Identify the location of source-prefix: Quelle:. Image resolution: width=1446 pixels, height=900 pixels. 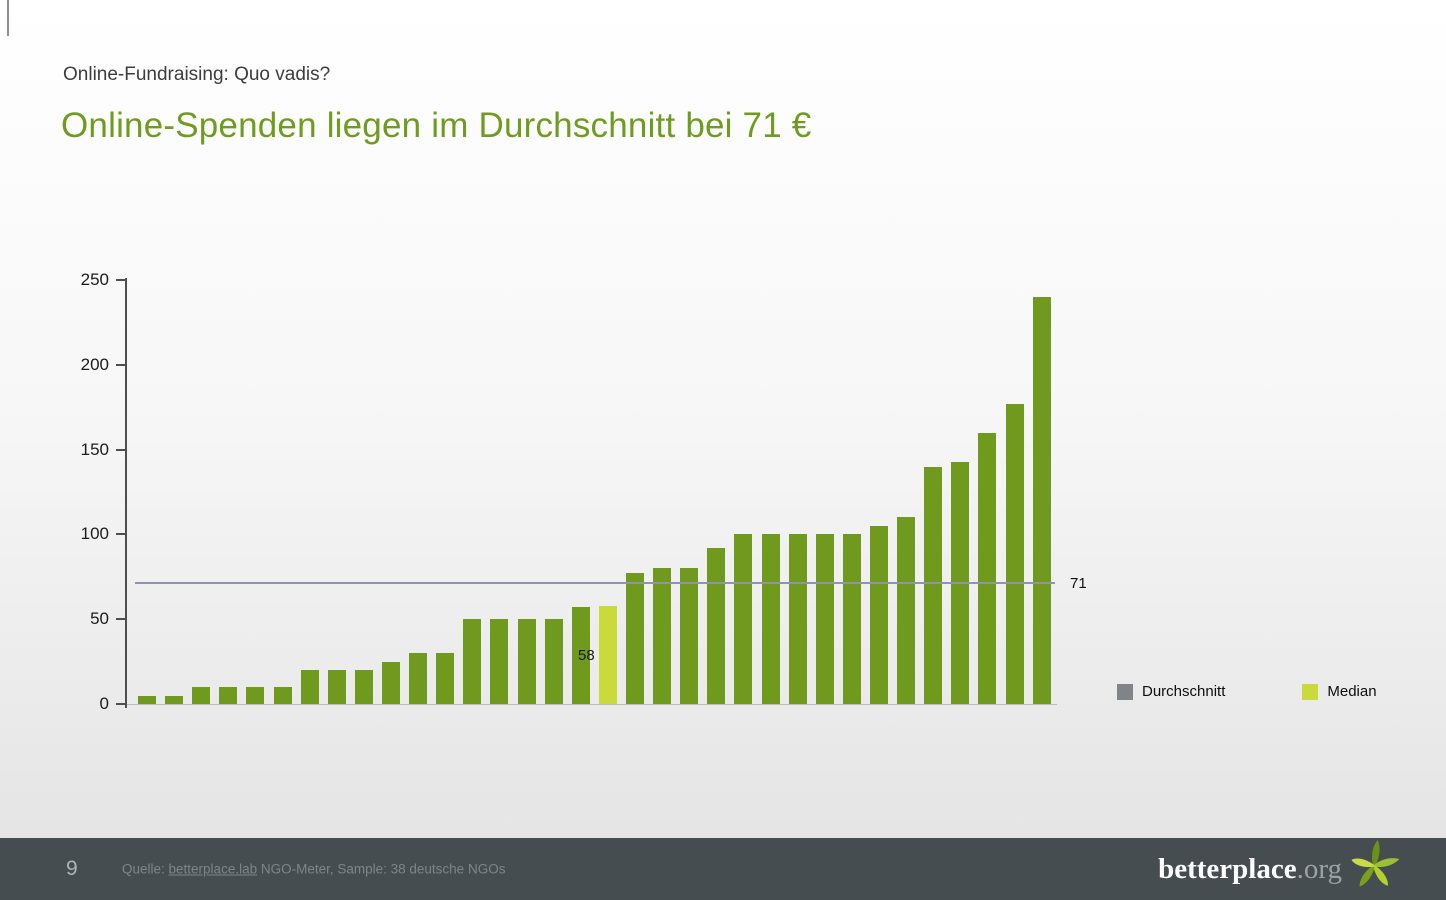
(145, 869).